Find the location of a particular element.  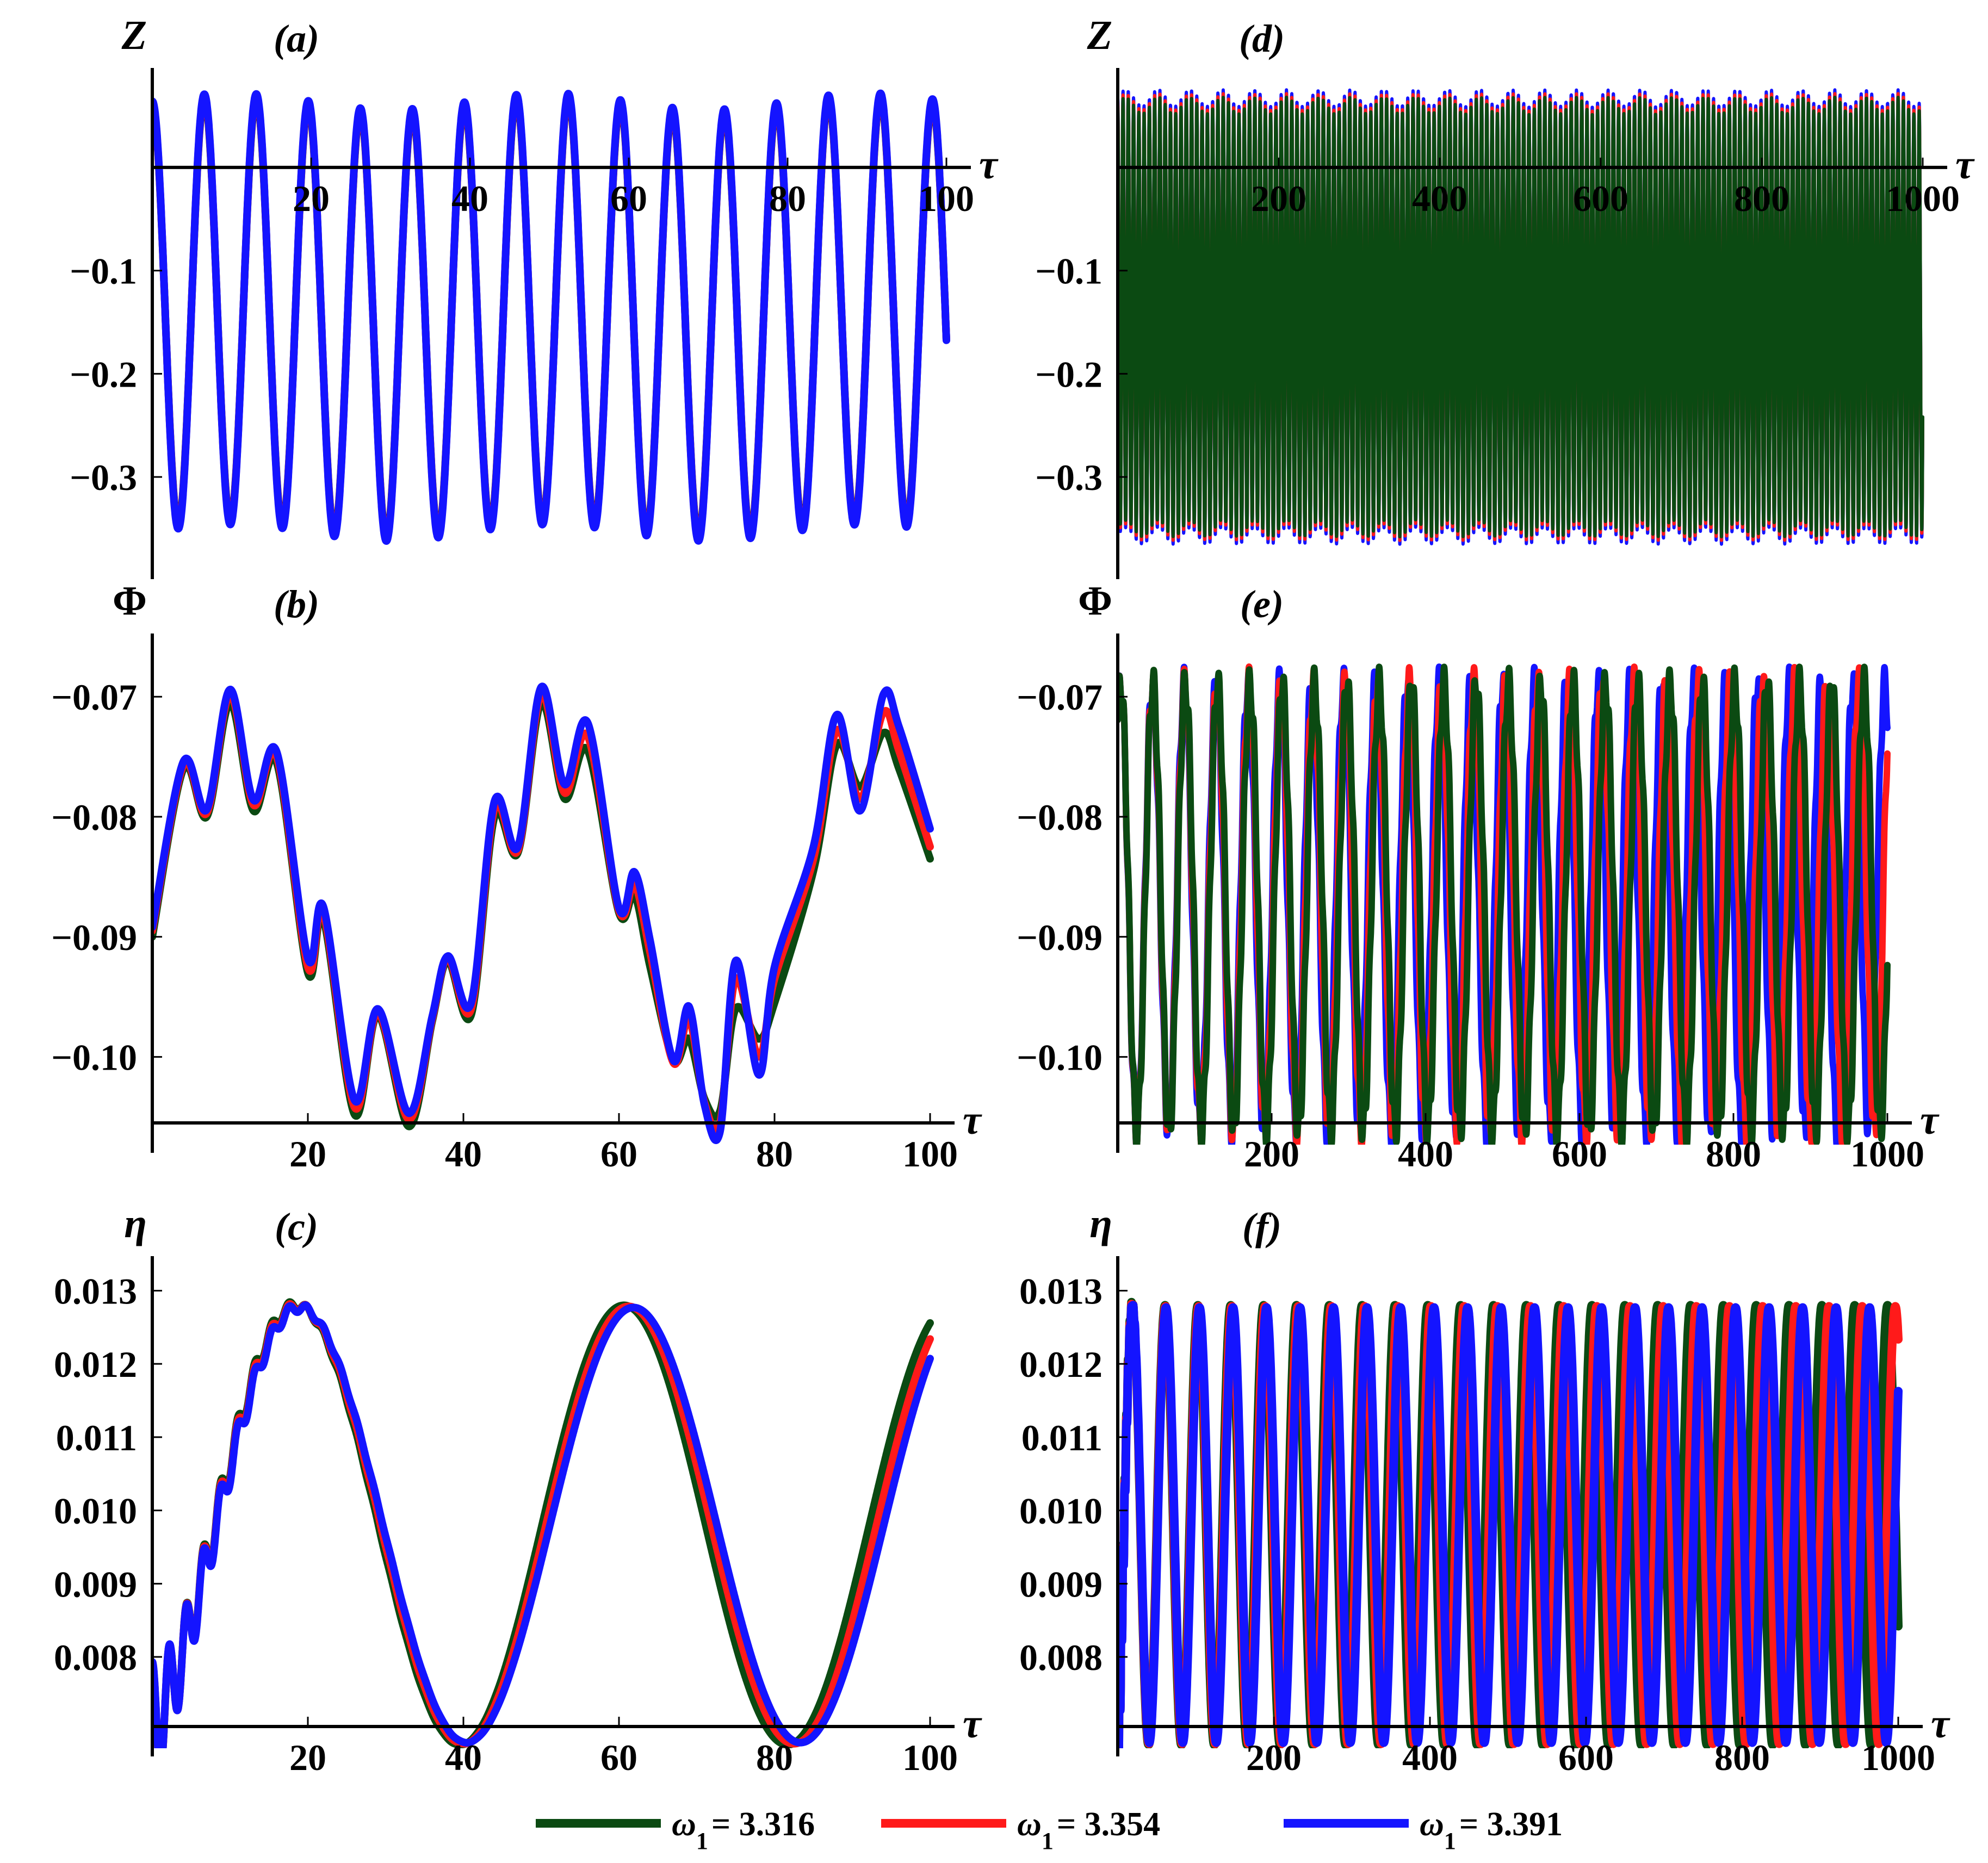

y-axis-title-d: Z is located at coordinates (1099, 35).